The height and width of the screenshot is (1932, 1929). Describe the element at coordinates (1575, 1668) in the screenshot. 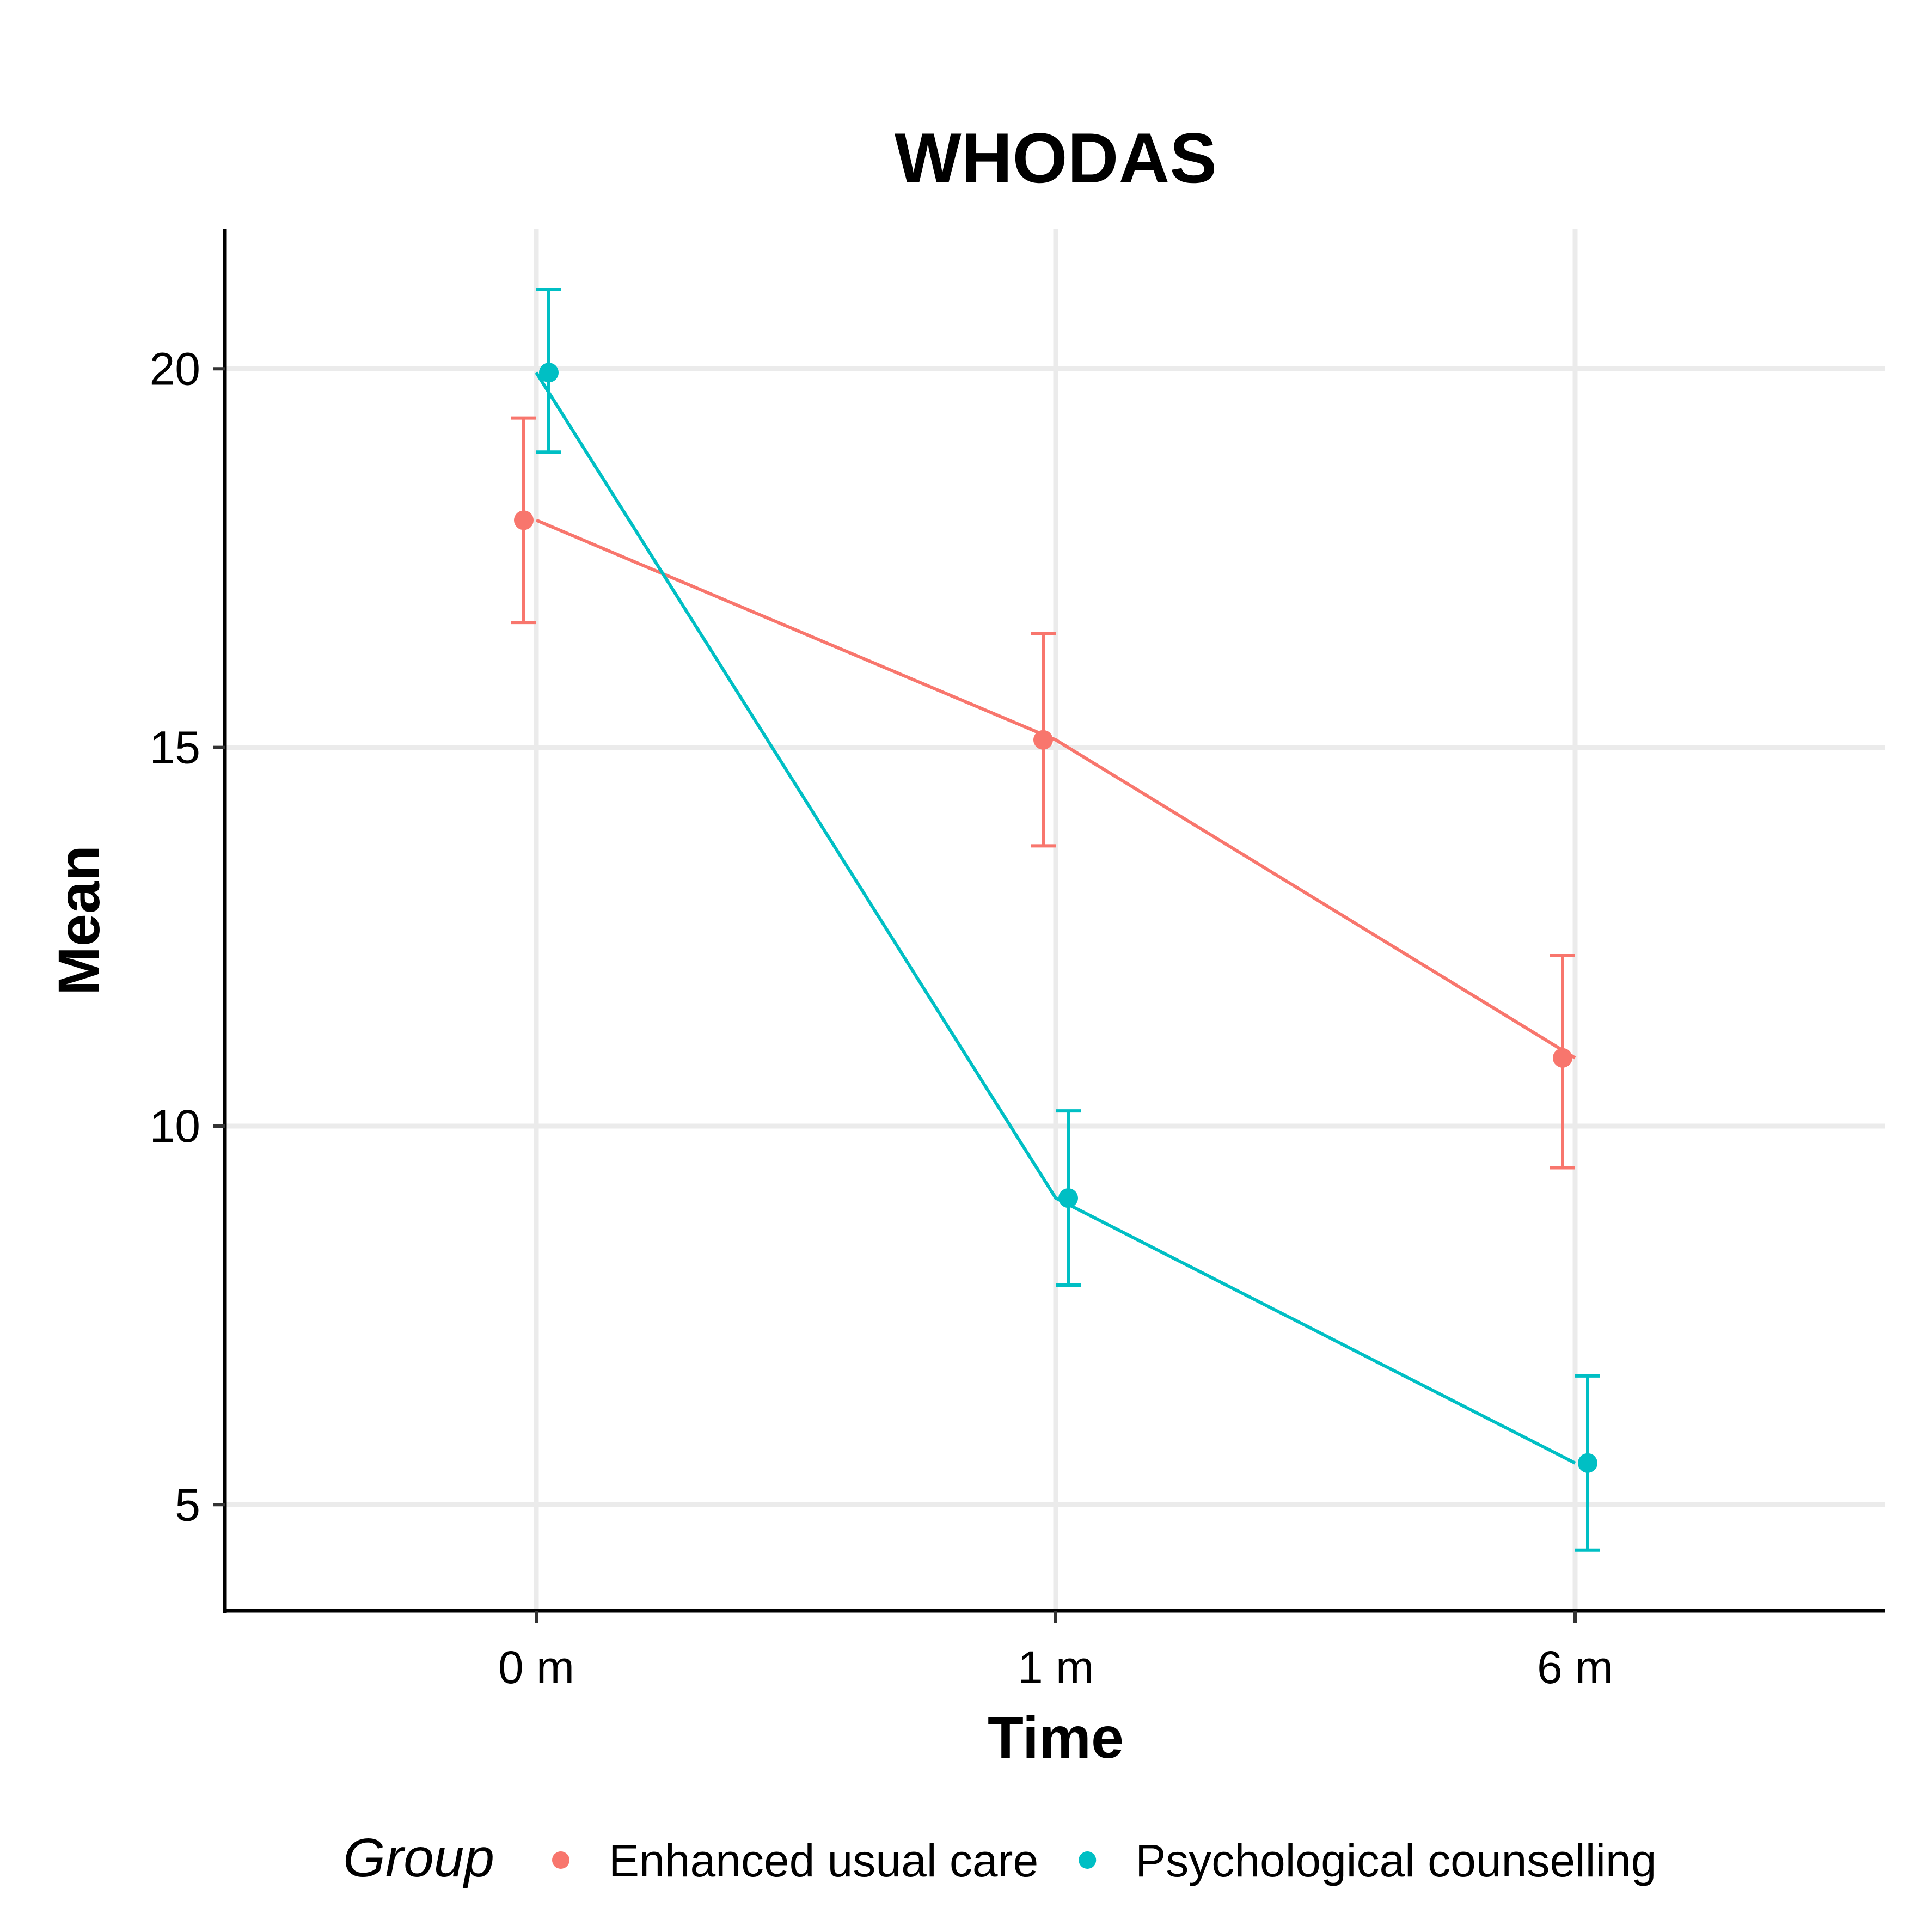

I see `x-tick-label: 6 m` at that location.